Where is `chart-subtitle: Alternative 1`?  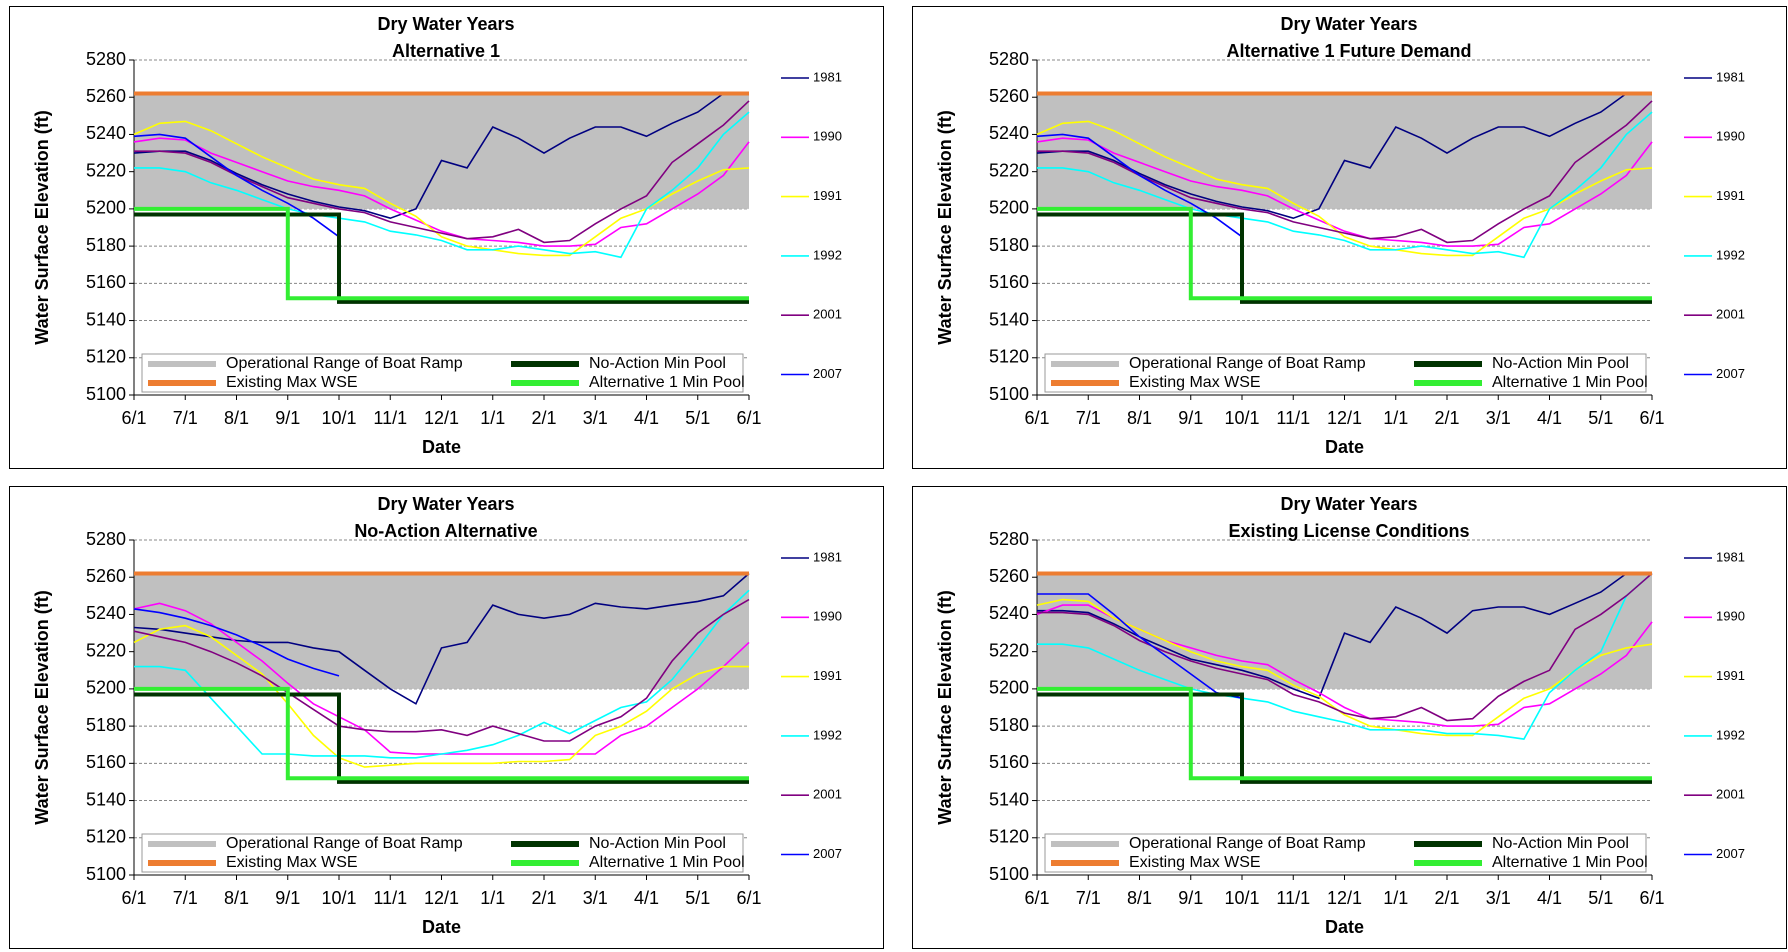
chart-subtitle: Alternative 1 is located at coordinates (446, 51).